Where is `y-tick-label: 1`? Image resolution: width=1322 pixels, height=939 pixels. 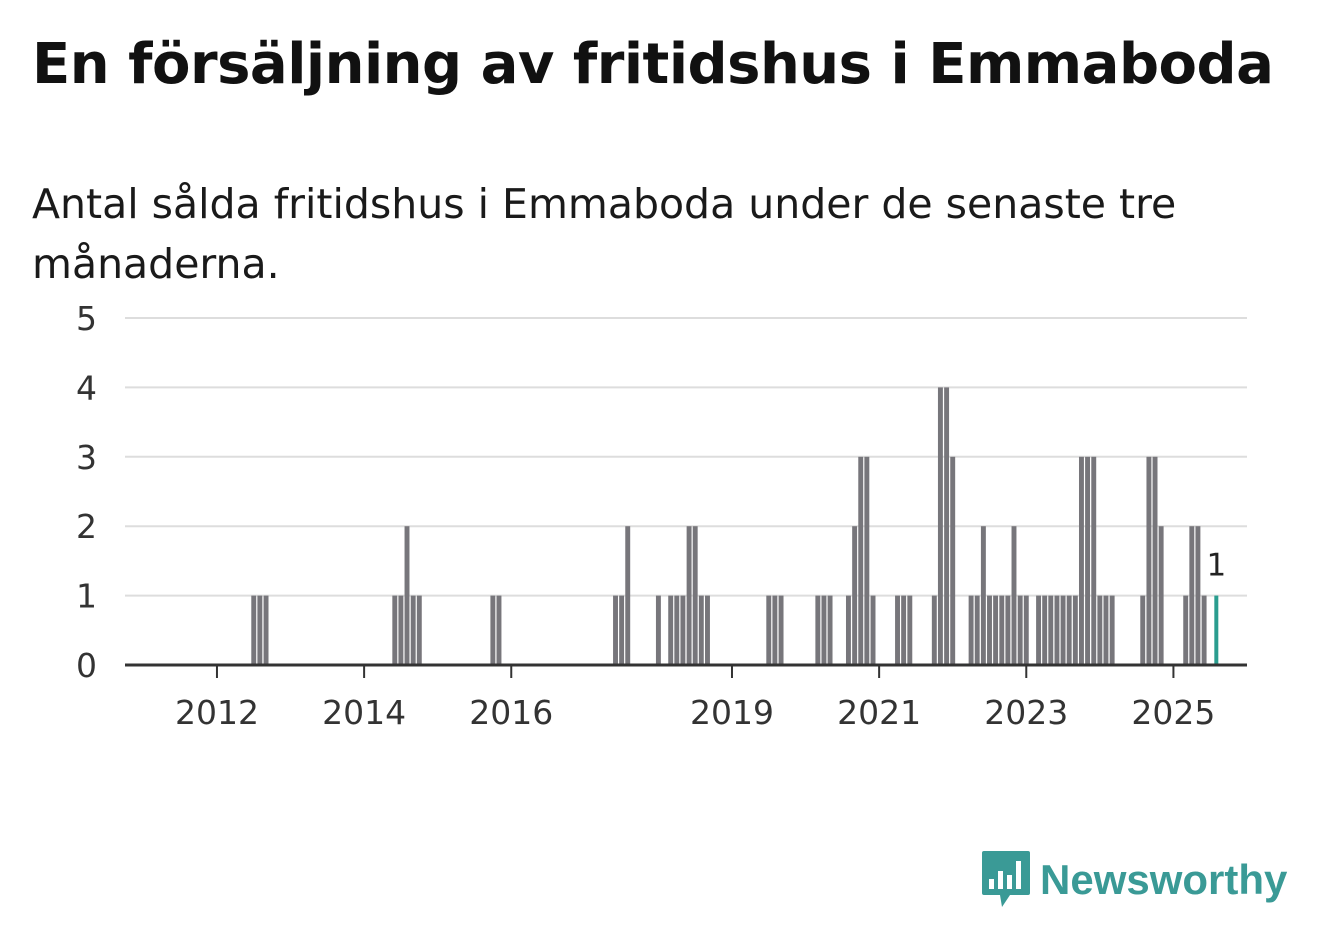 y-tick-label: 1 is located at coordinates (86, 596).